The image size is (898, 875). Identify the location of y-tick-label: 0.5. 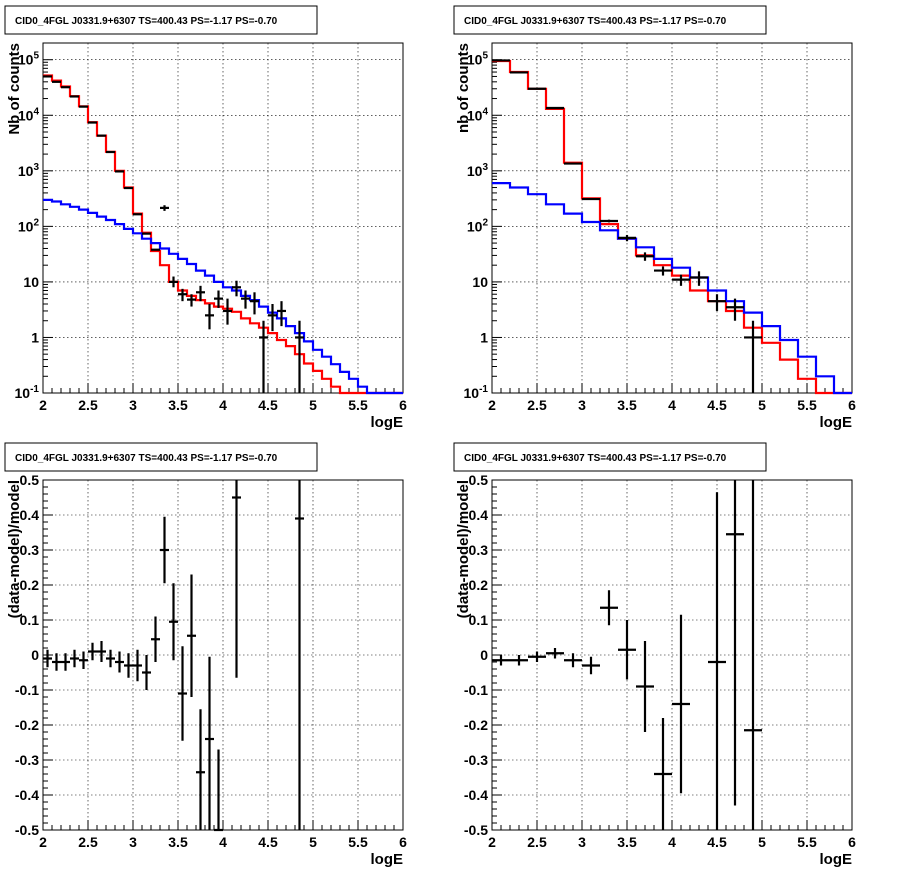
(479, 480).